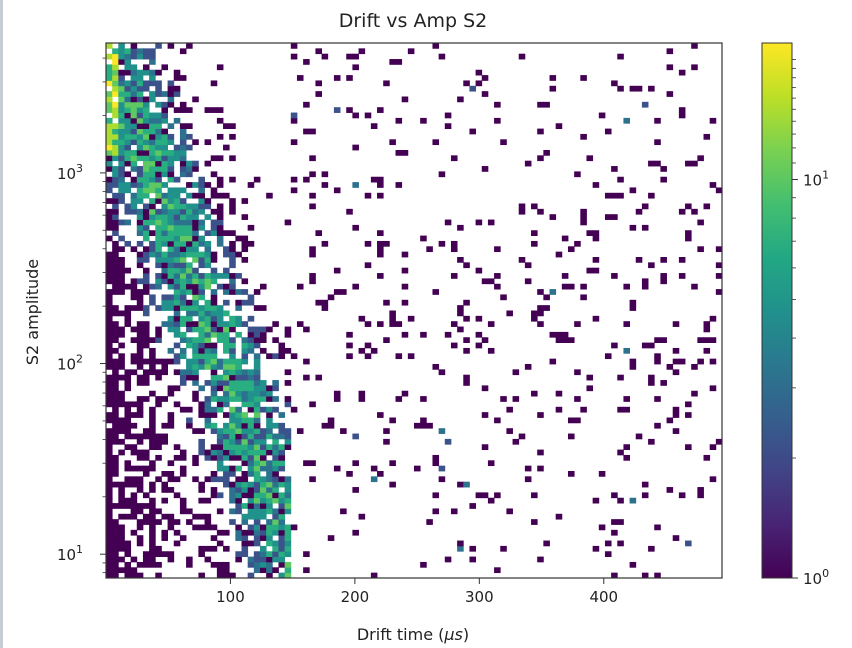 The height and width of the screenshot is (648, 852). I want to click on chart-title: Drift vs Amp S2, so click(413, 21).